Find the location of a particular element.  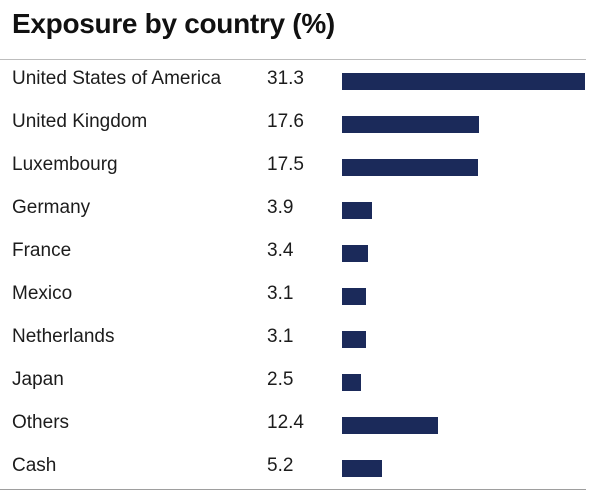

bar-row: Others 12.4 is located at coordinates (300, 425).